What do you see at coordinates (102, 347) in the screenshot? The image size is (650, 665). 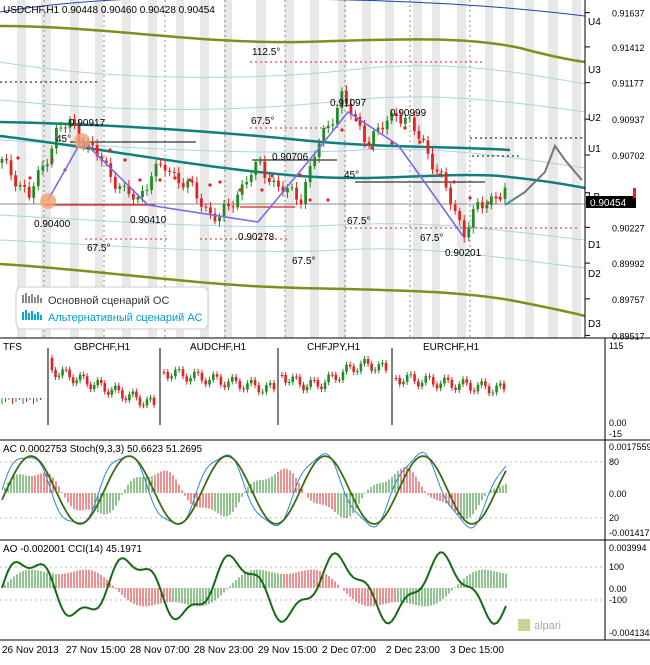 I see `sub-symbol: GBPCHF,H1` at bounding box center [102, 347].